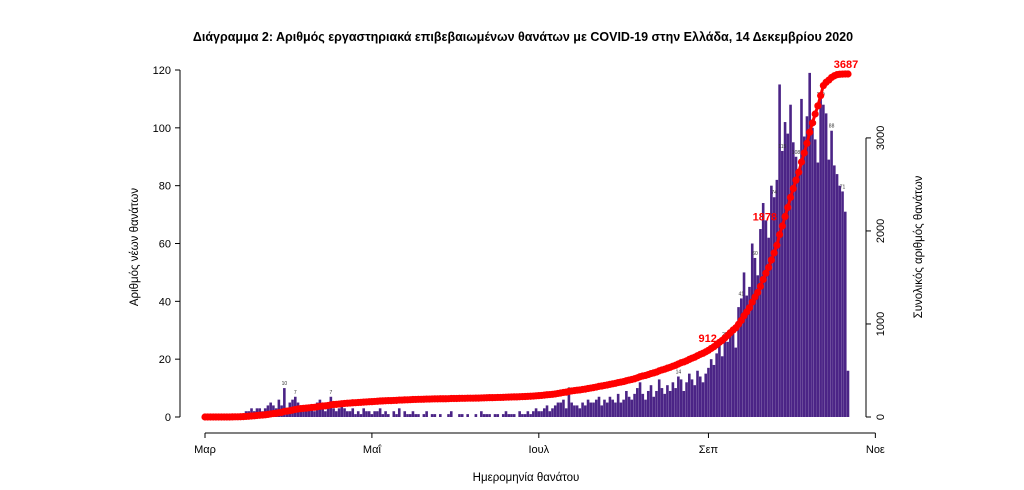  What do you see at coordinates (167, 244) in the screenshot?
I see `left-y-axis: 0 20 40 60 80 100 120` at bounding box center [167, 244].